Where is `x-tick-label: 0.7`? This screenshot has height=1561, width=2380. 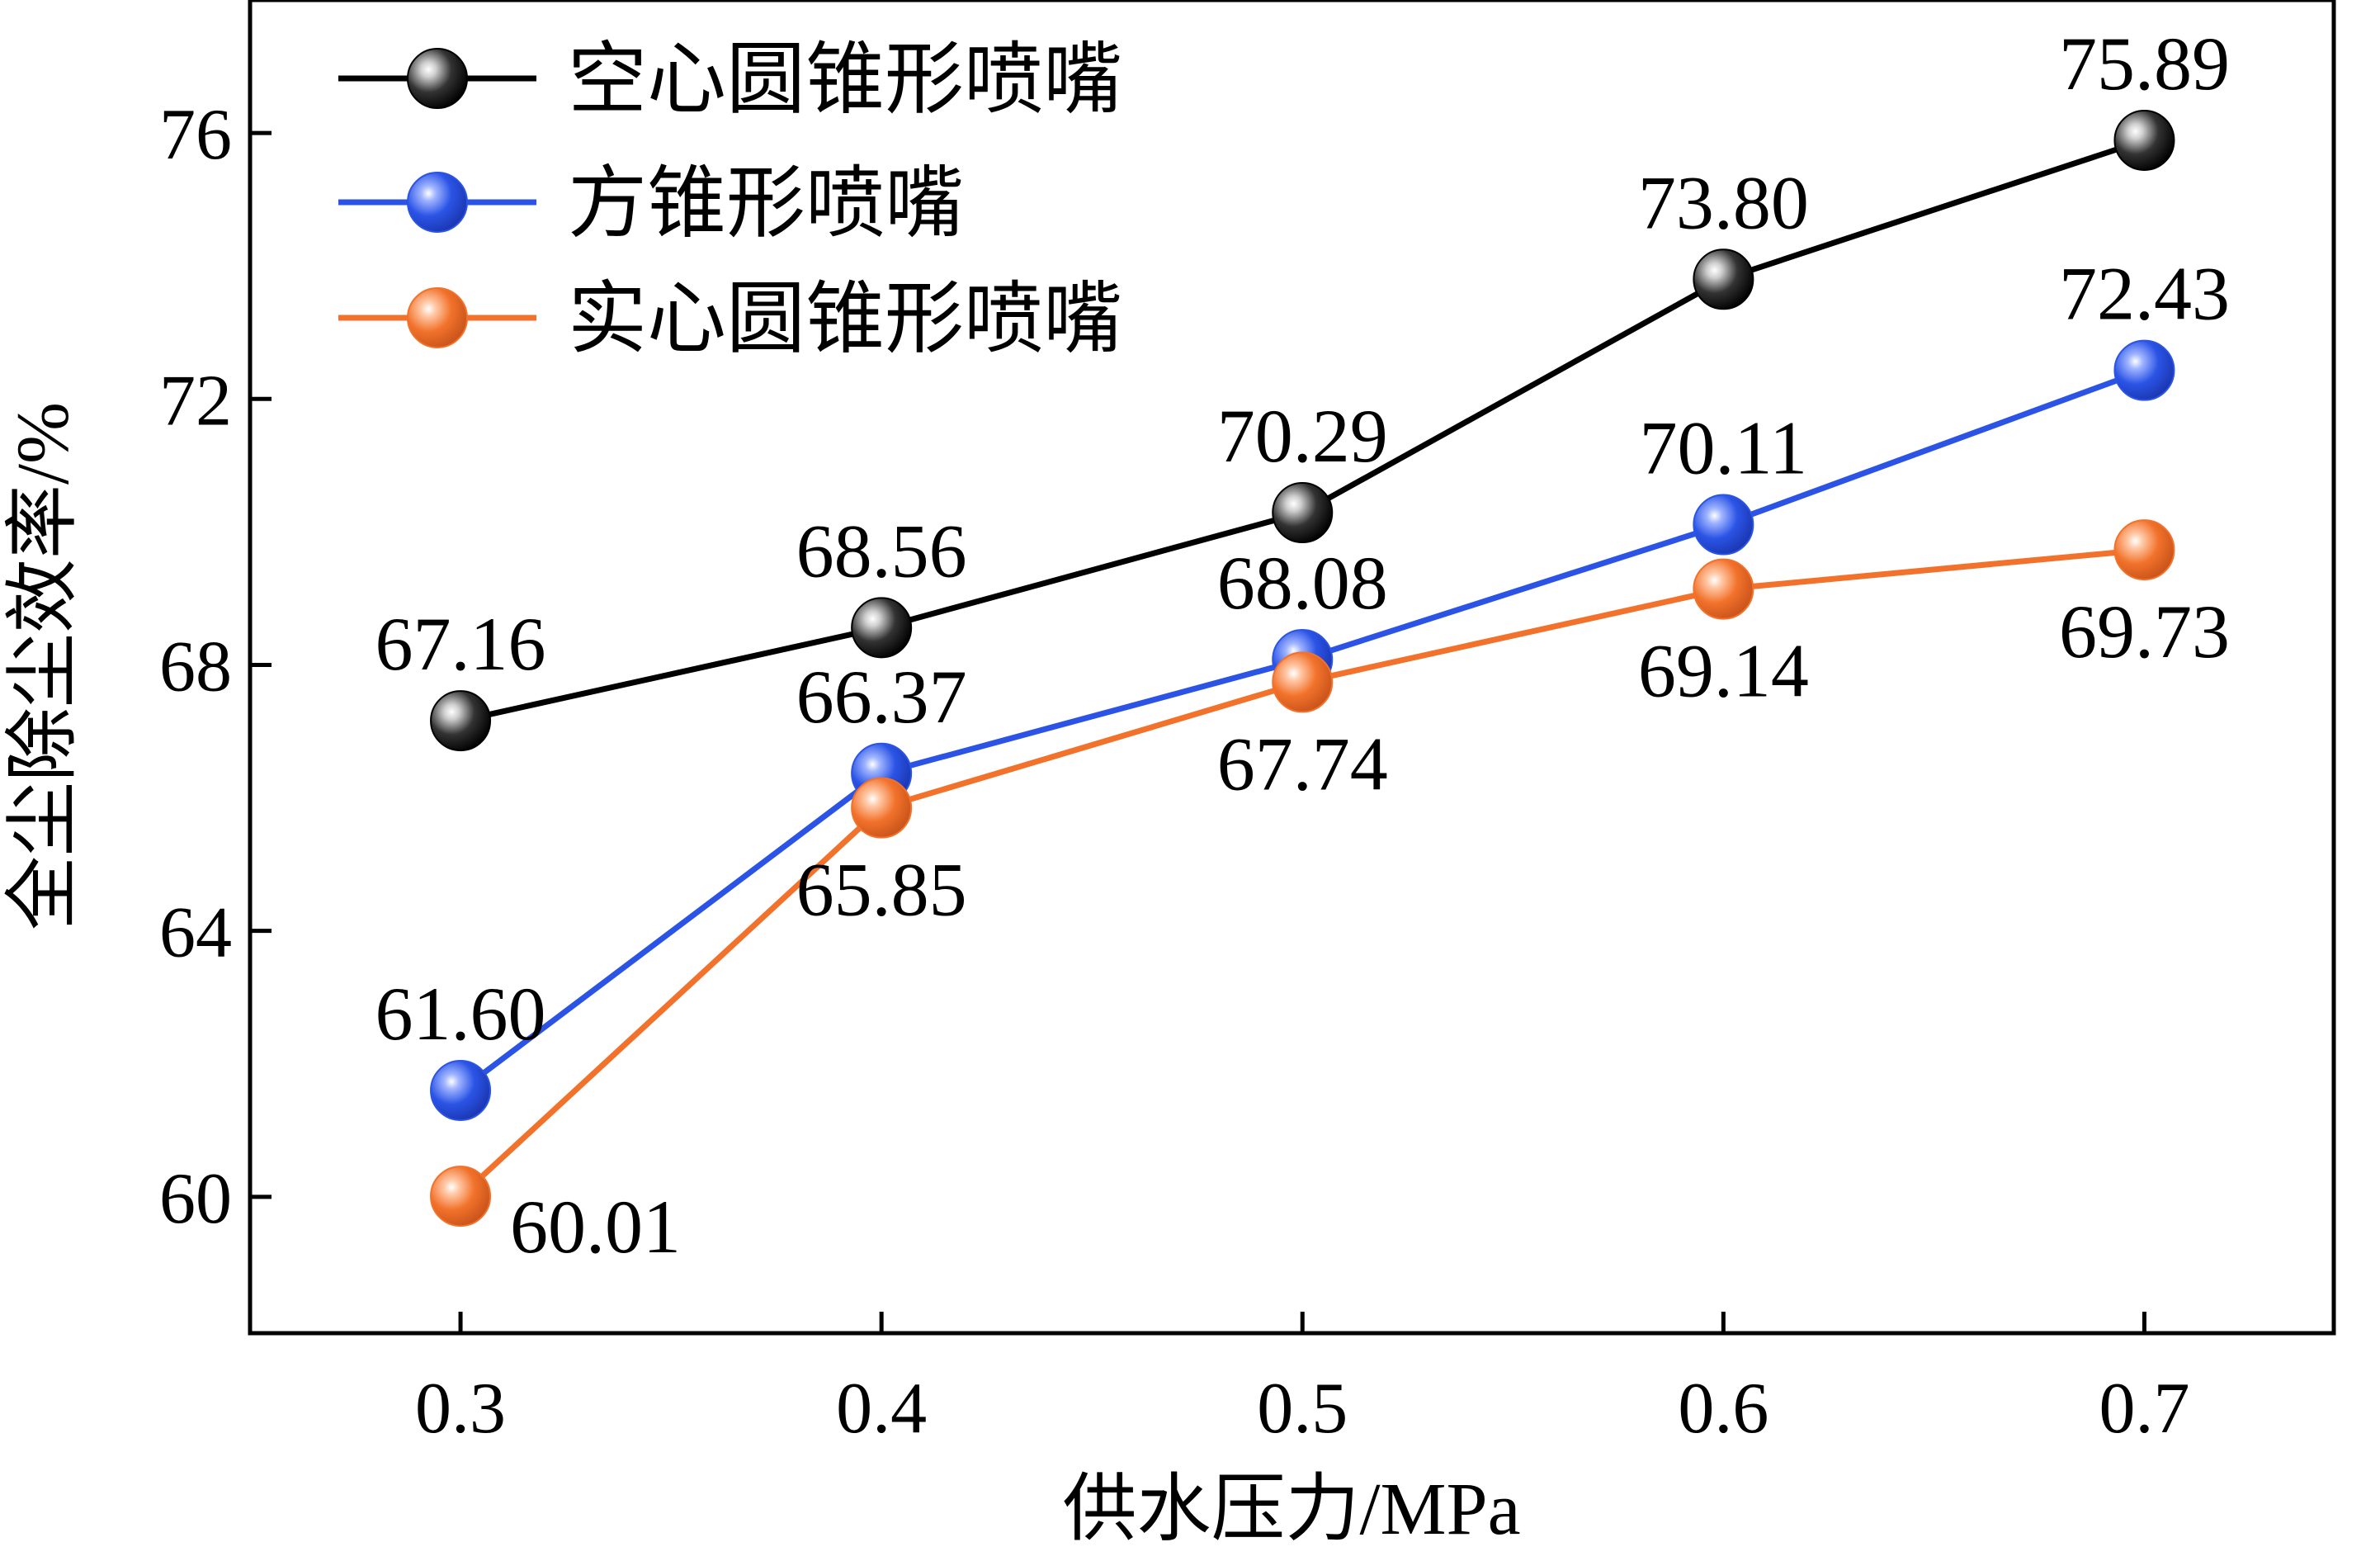 x-tick-label: 0.7 is located at coordinates (2144, 1409).